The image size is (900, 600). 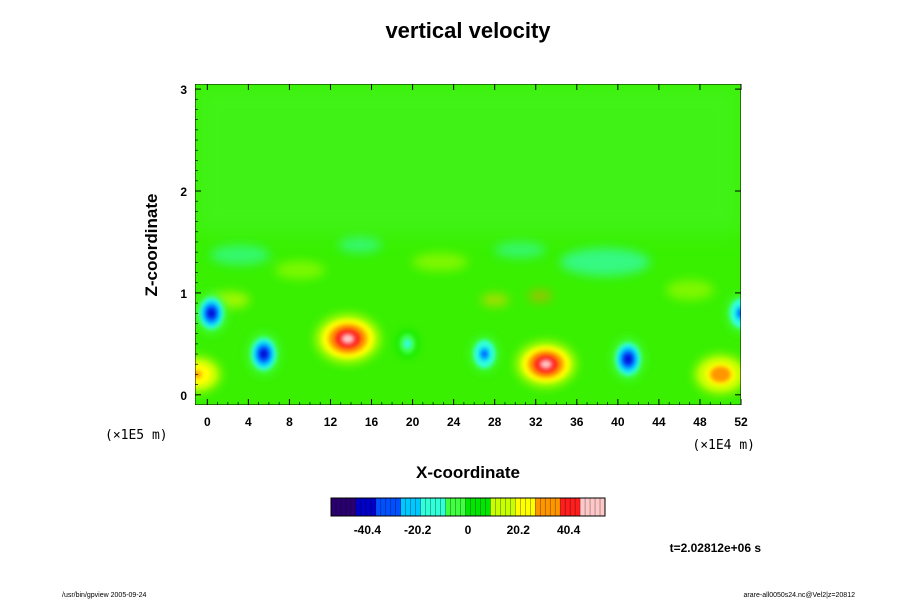 I want to click on colorbar-tick-label: 40.4, so click(x=569, y=530).